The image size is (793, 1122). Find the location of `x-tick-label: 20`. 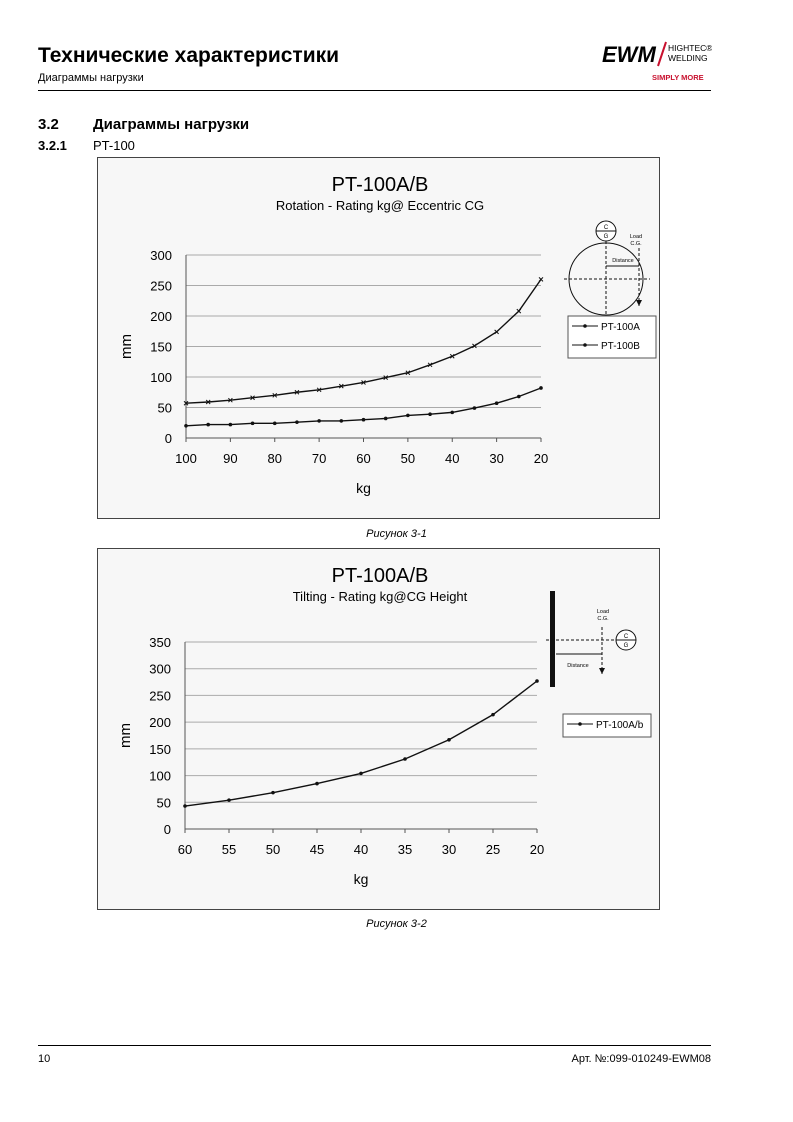

x-tick-label: 20 is located at coordinates (541, 458).